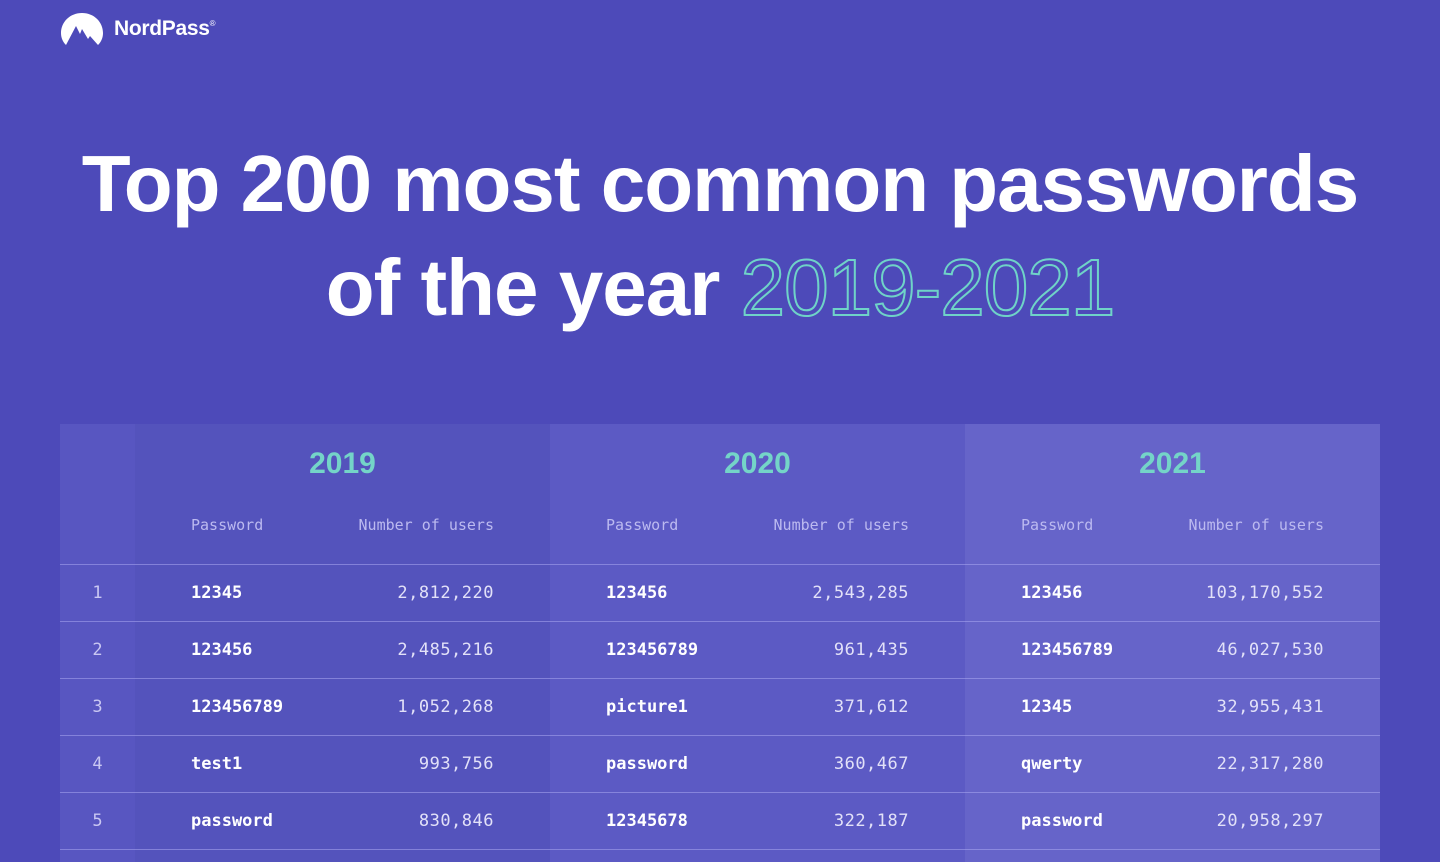  I want to click on users-cell: 830,846, so click(447, 821).